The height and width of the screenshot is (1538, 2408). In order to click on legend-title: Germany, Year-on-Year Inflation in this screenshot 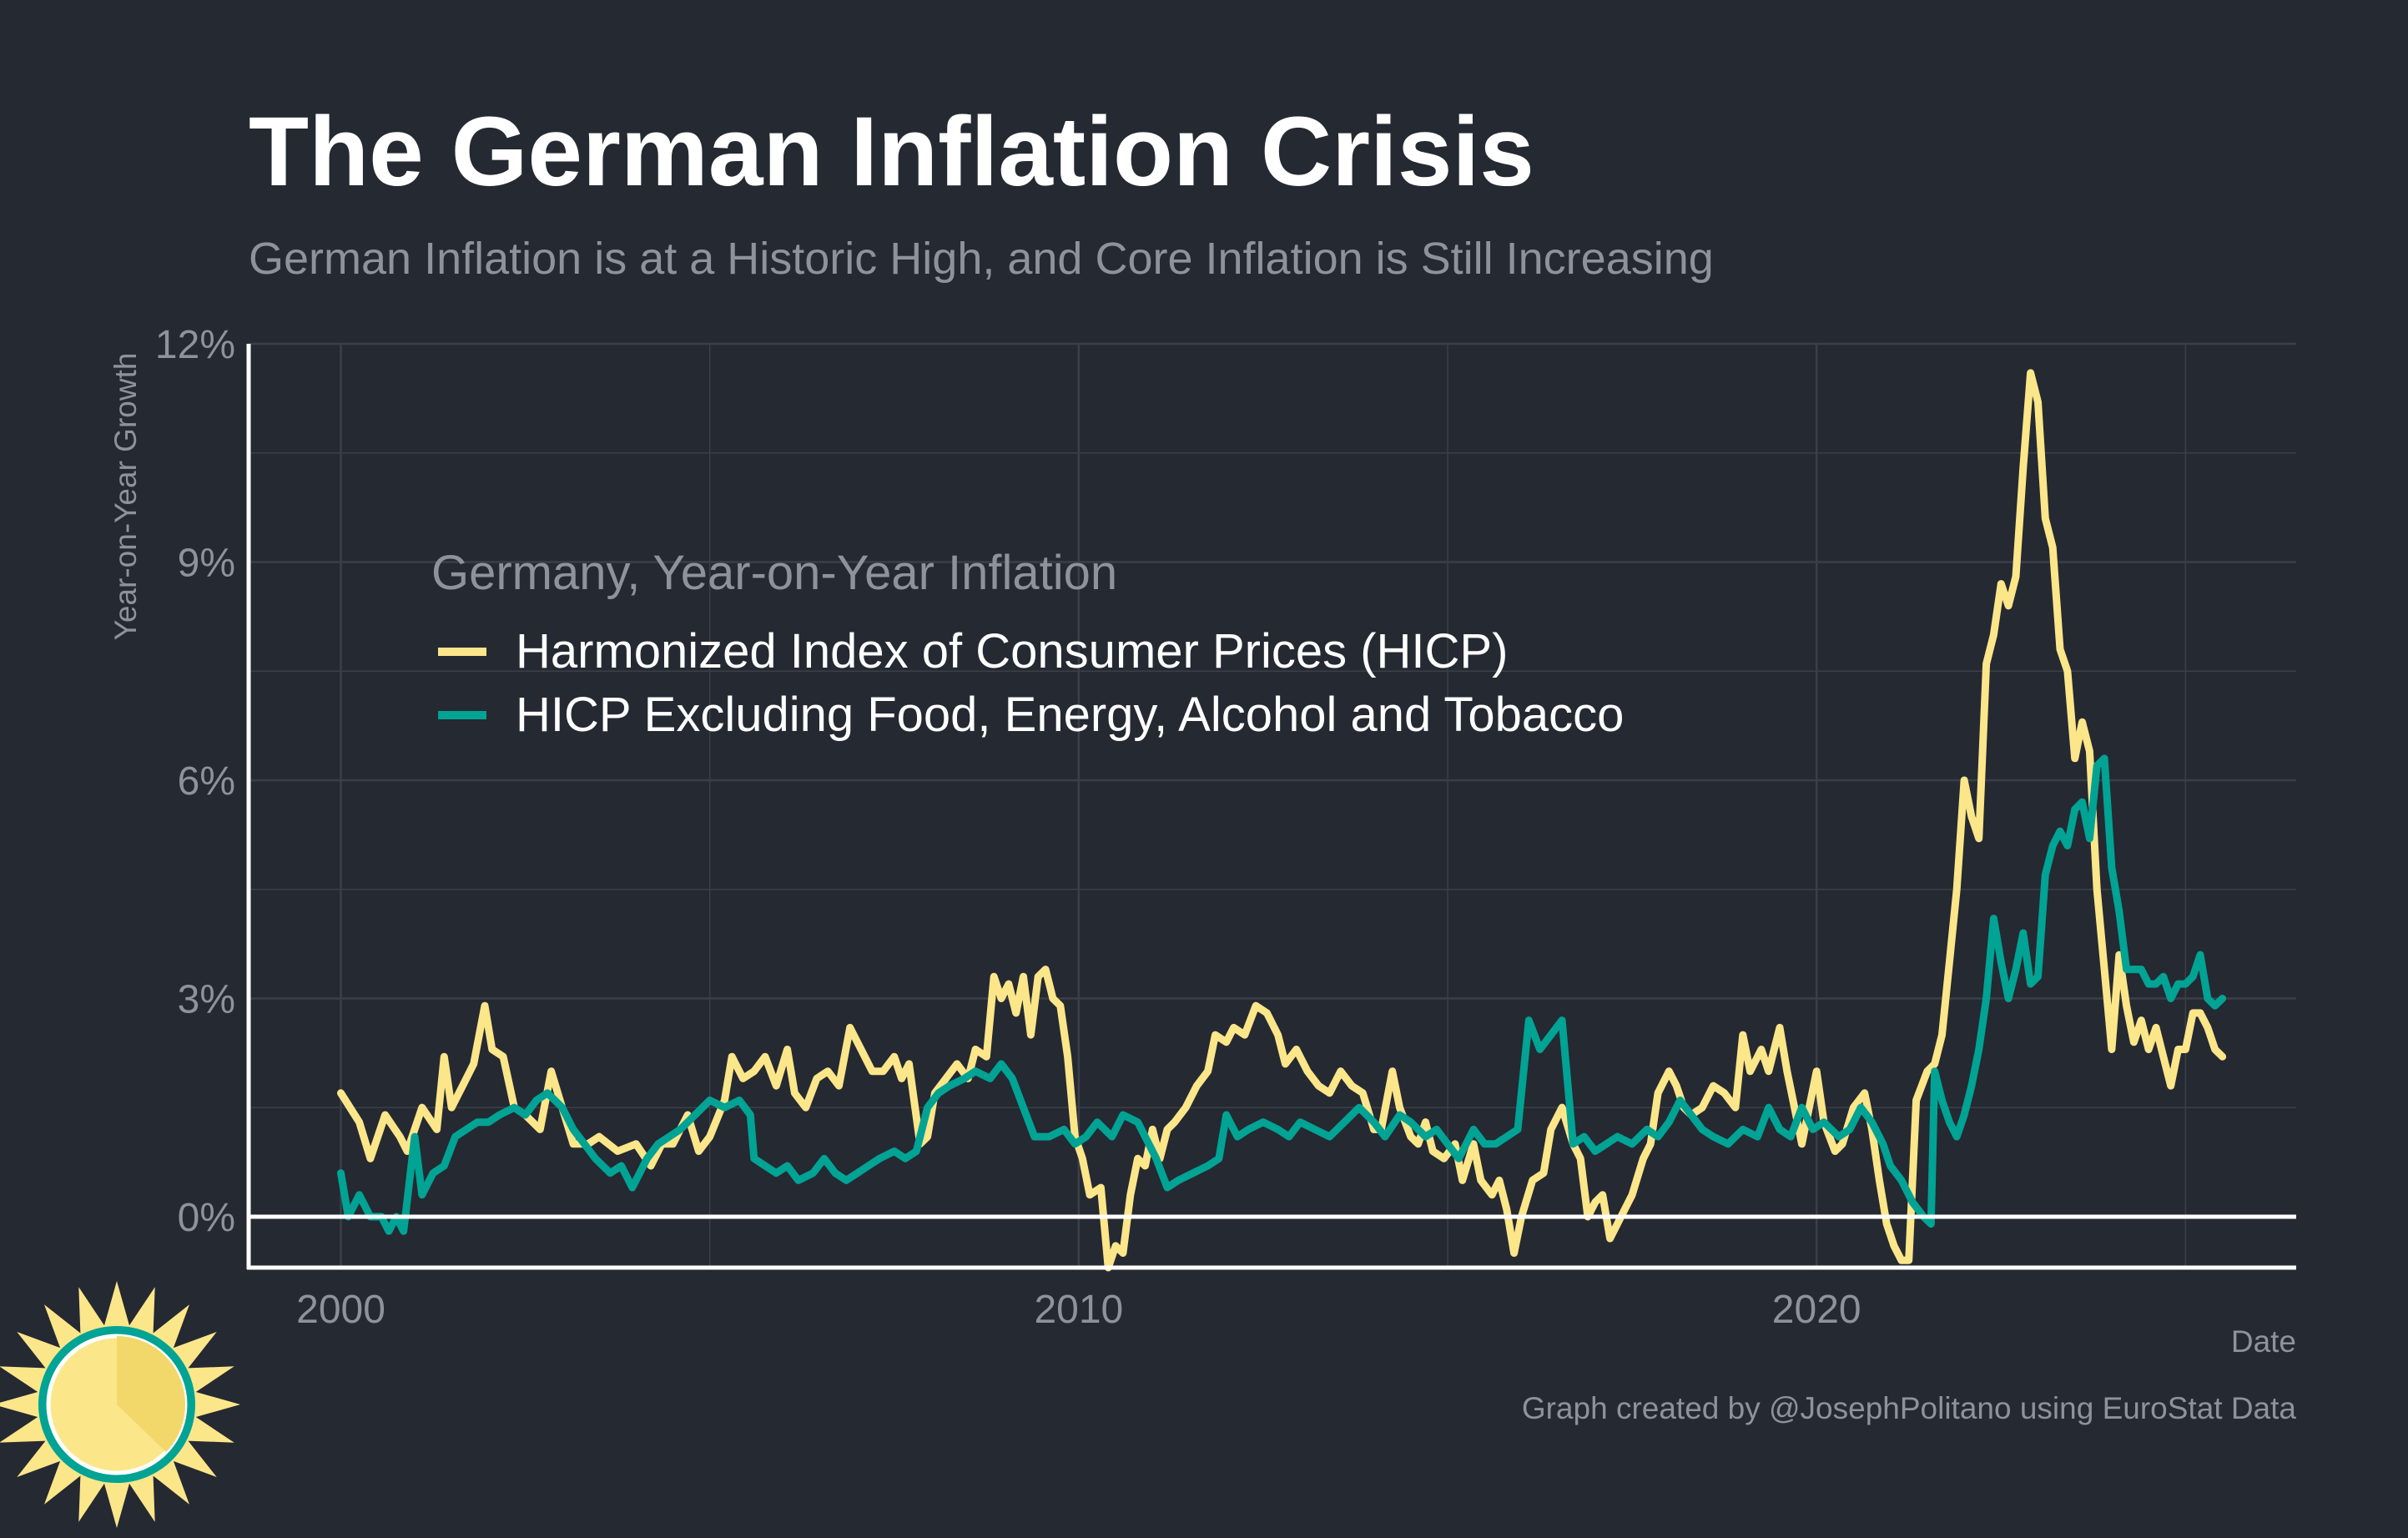, I will do `click(774, 573)`.